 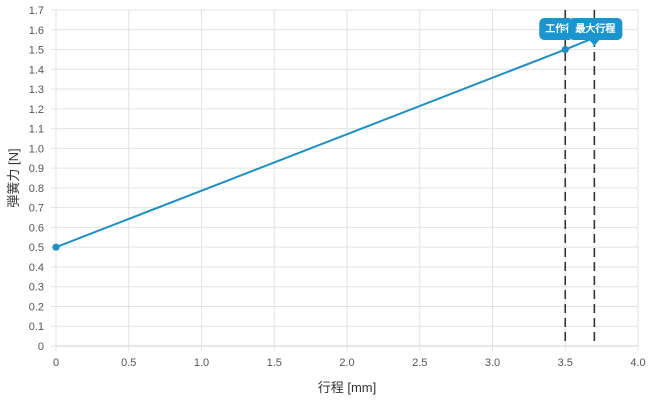 I want to click on y-tick-label: 1.5, so click(x=36, y=51).